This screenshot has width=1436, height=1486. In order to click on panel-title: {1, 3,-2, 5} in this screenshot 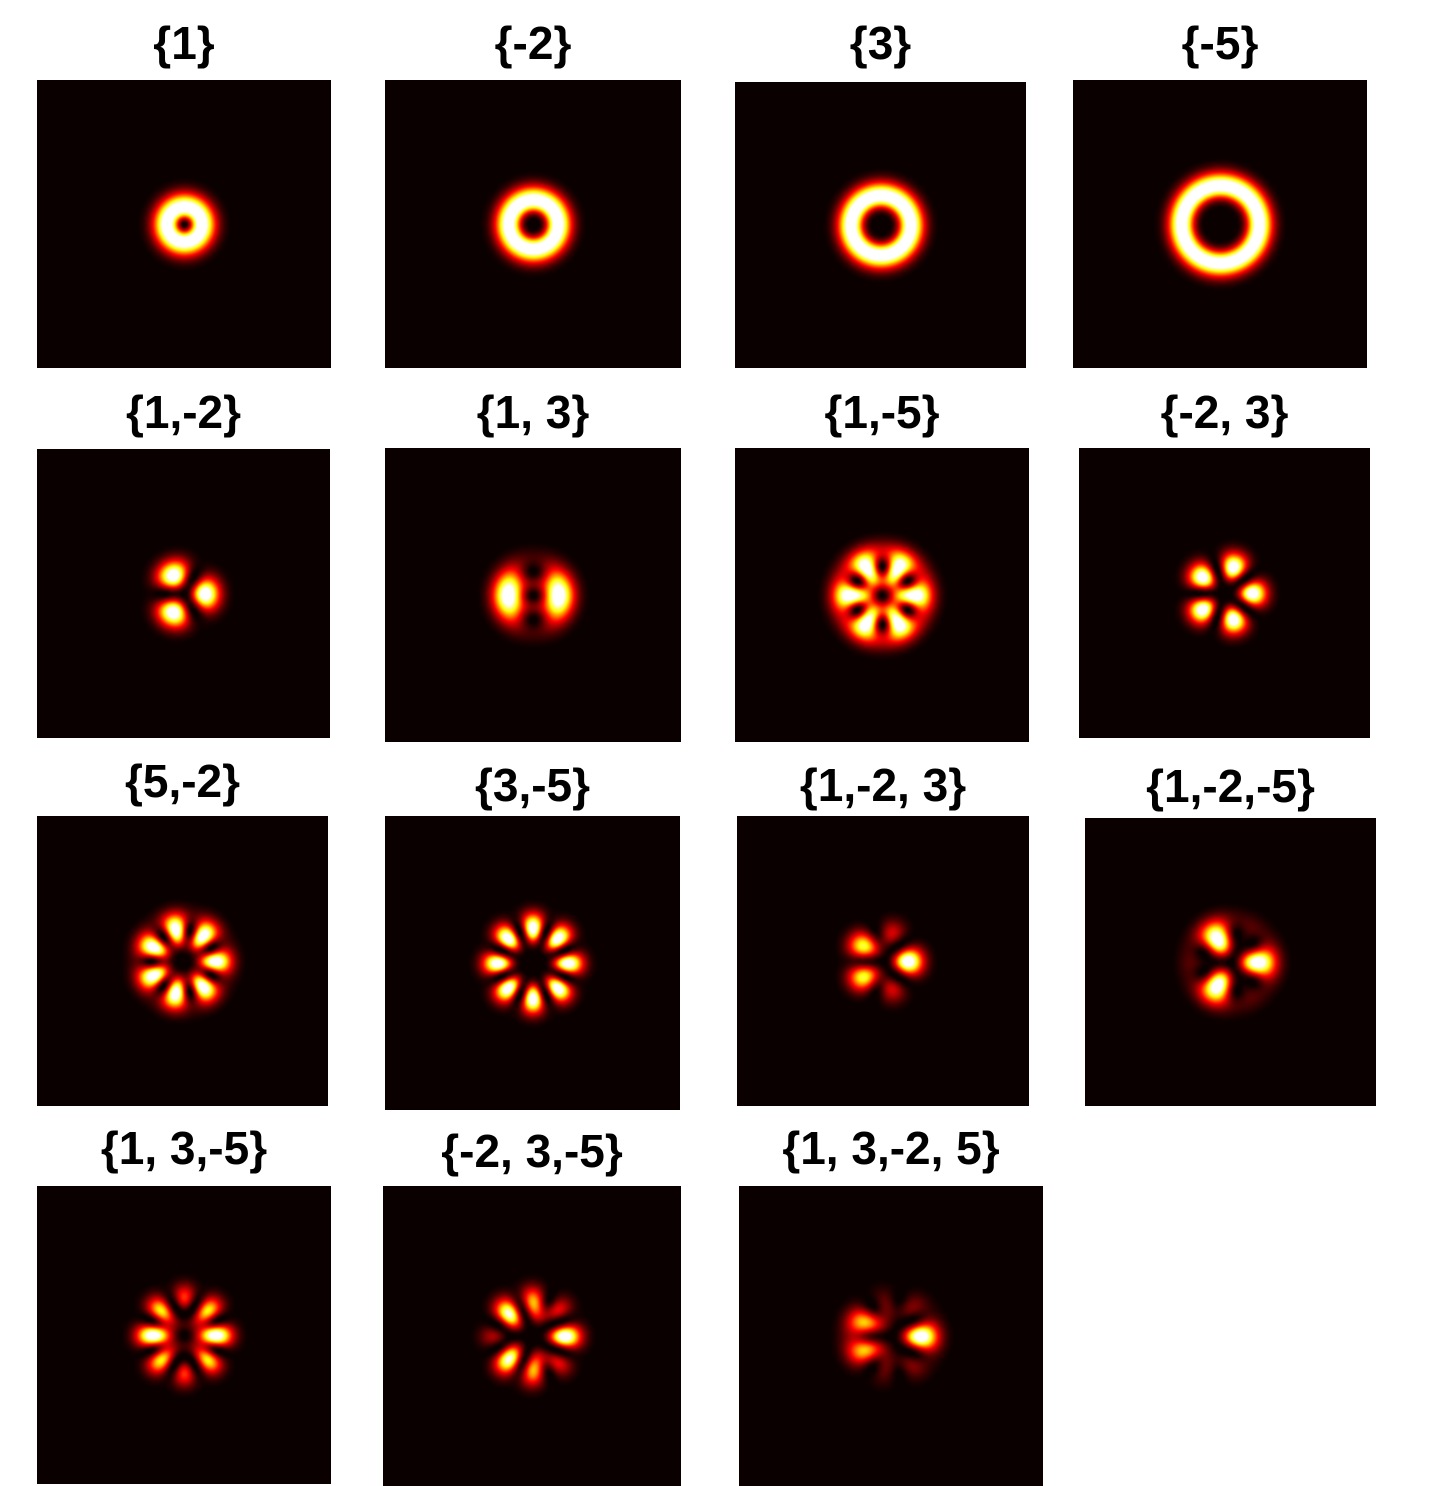, I will do `click(891, 1148)`.